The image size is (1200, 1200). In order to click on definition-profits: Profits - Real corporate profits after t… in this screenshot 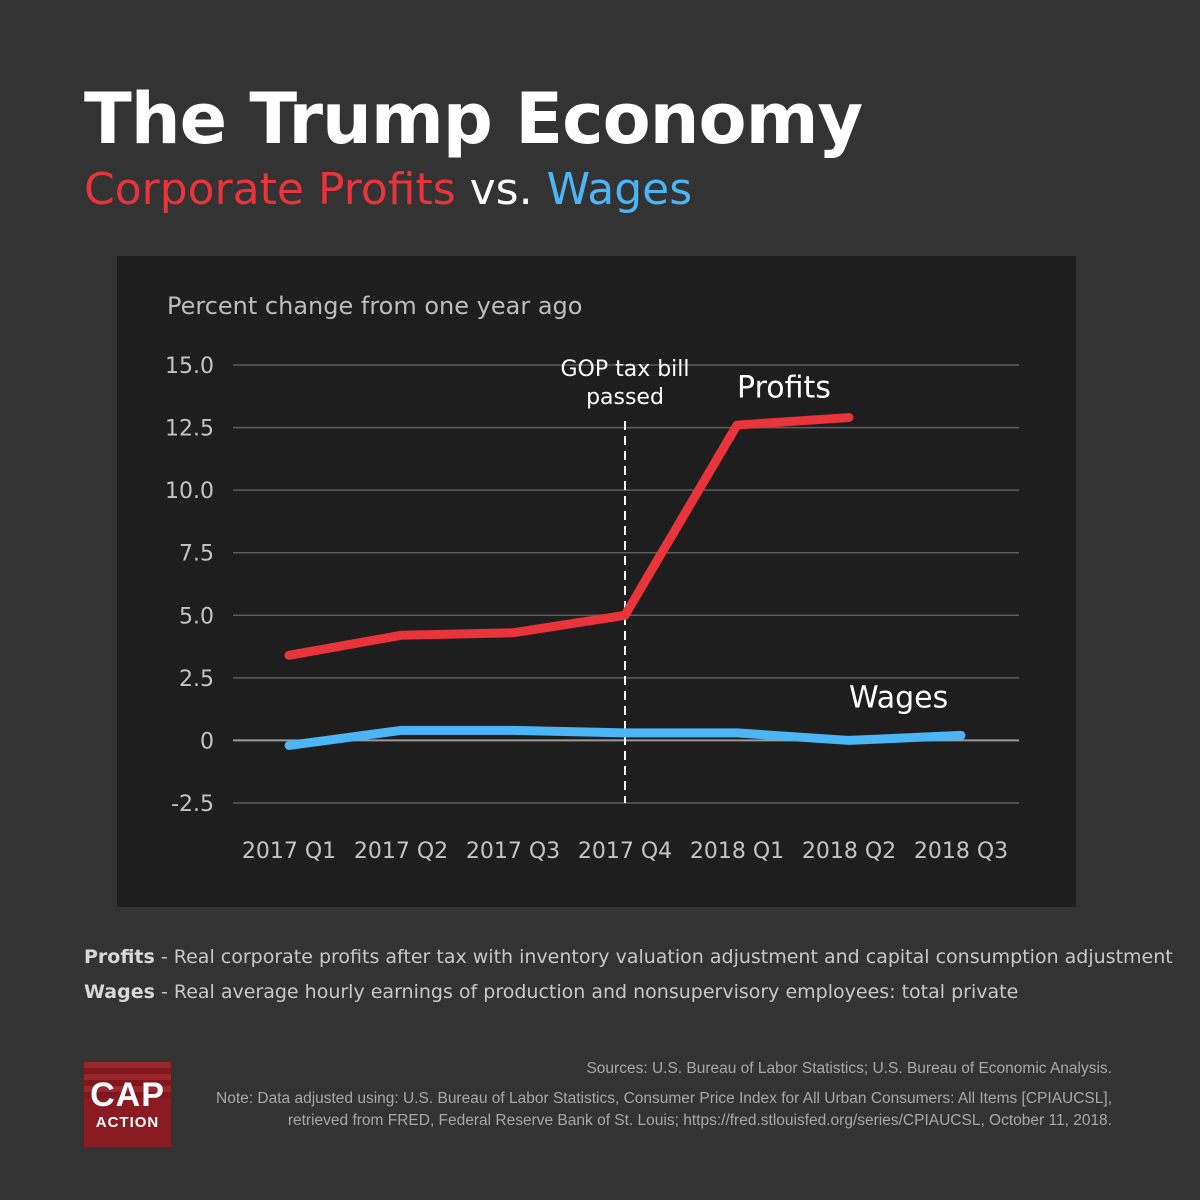, I will do `click(628, 957)`.